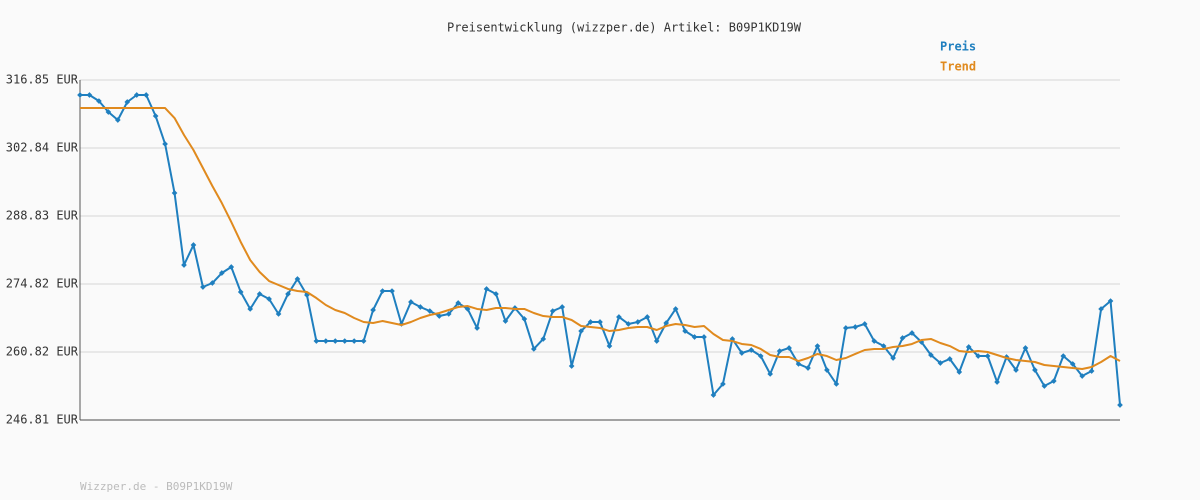  I want to click on y-tick-label: 274.82 EUR, so click(42, 284).